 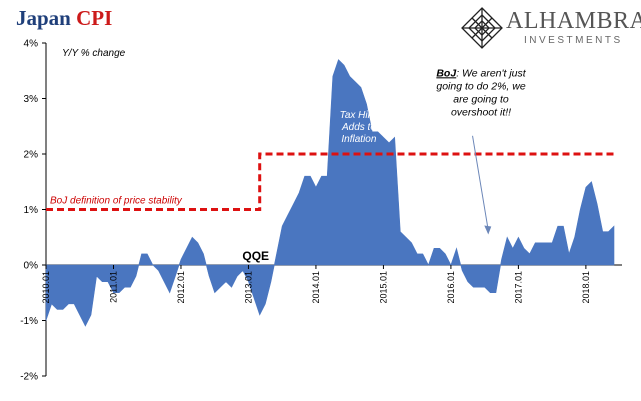 What do you see at coordinates (481, 73) in the screenshot?
I see `boj-quote-line: BoJ: We aren't just` at bounding box center [481, 73].